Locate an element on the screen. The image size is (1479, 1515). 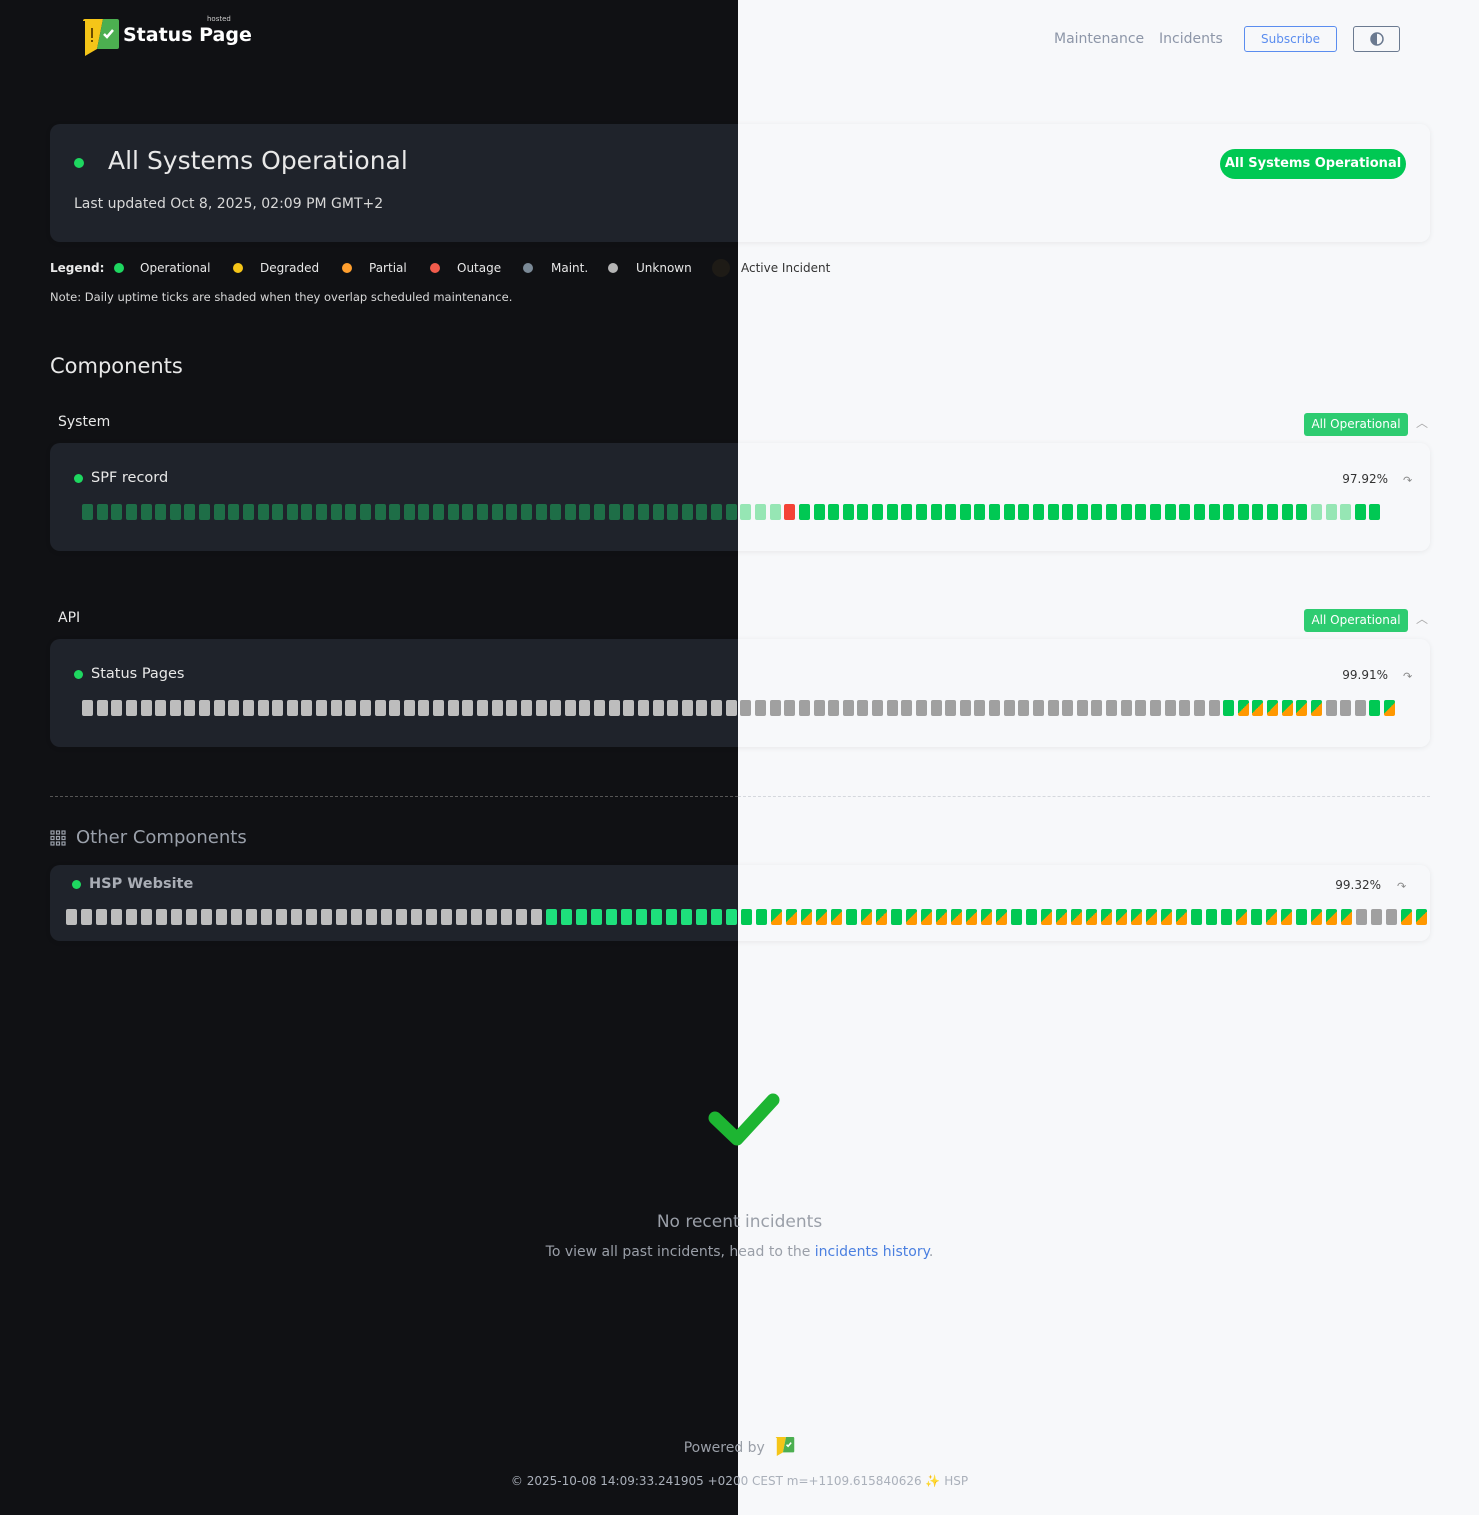
nav-maintenance: Maintenance is located at coordinates (1099, 39).